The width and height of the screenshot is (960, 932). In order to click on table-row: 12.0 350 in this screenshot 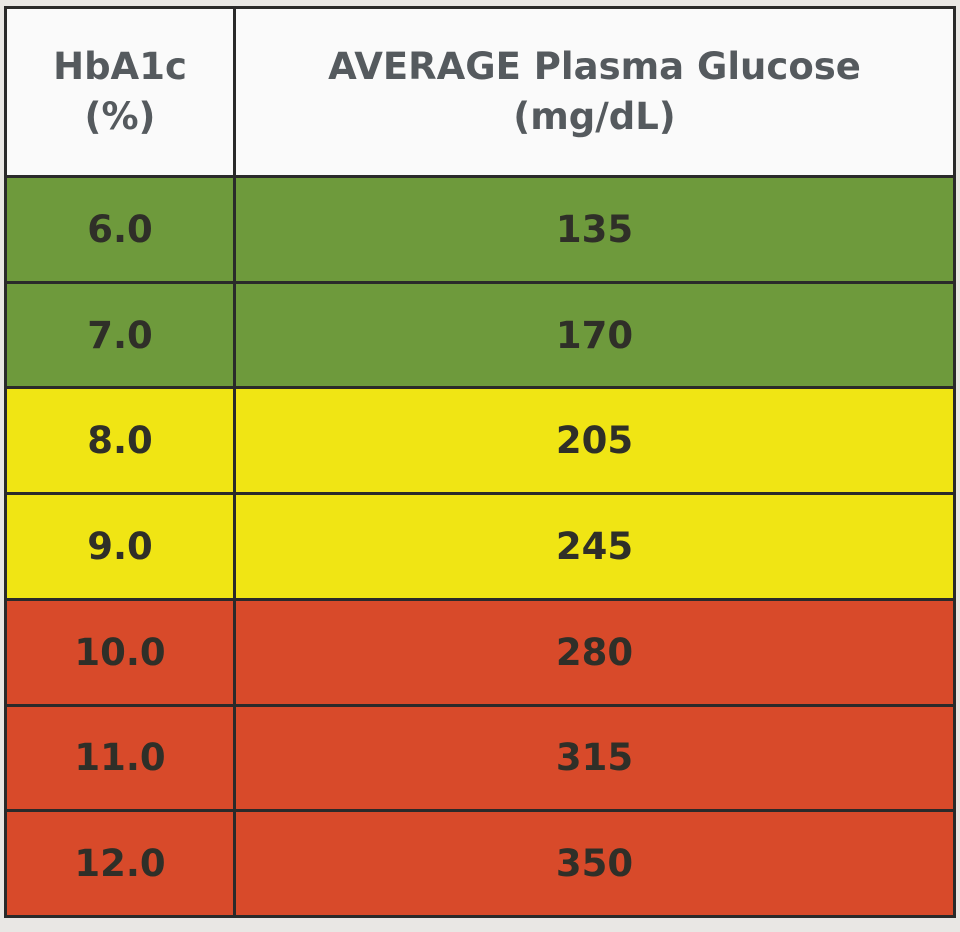, I will do `click(480, 863)`.